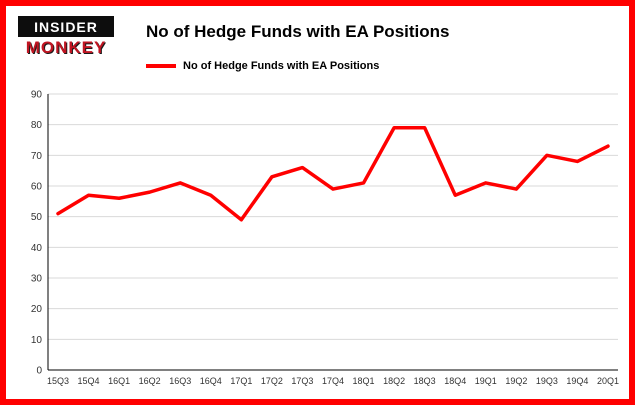  Describe the element at coordinates (89, 381) in the screenshot. I see `x-tick-label: 15Q4` at that location.